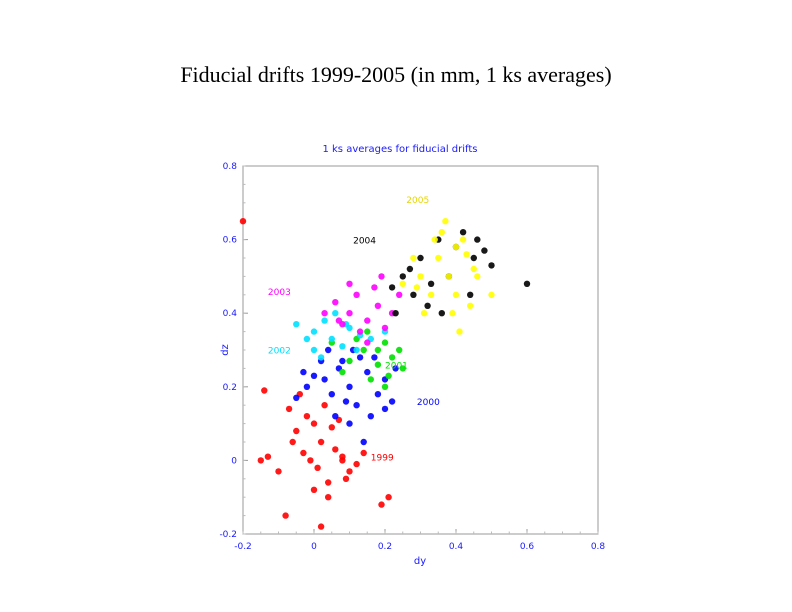  Describe the element at coordinates (527, 547) in the screenshot. I see `x-tick-label: 0.6` at that location.